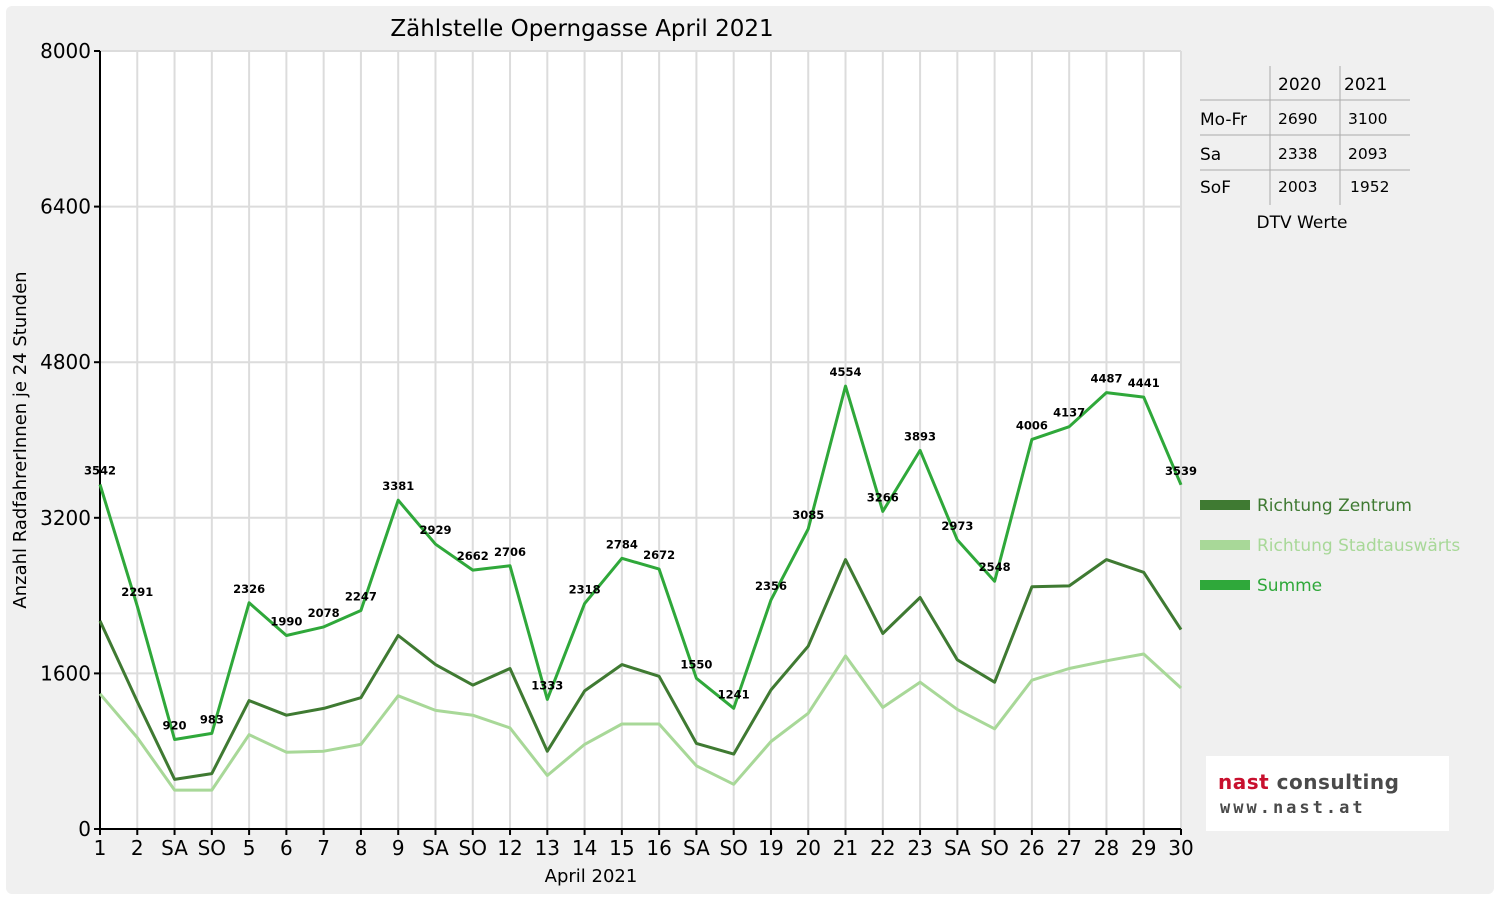 This screenshot has width=1500, height=900. Describe the element at coordinates (249, 589) in the screenshot. I see `data-label: 2326` at that location.